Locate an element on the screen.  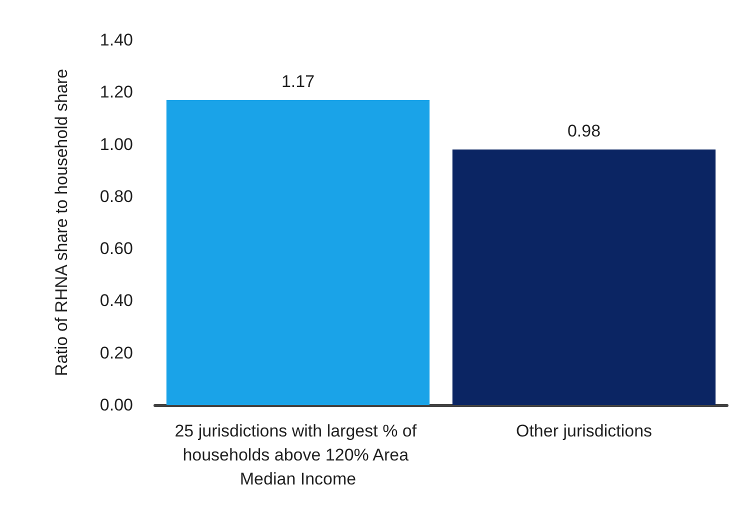
y-axis-title: Ratio of RHNA share to household share is located at coordinates (61, 222).